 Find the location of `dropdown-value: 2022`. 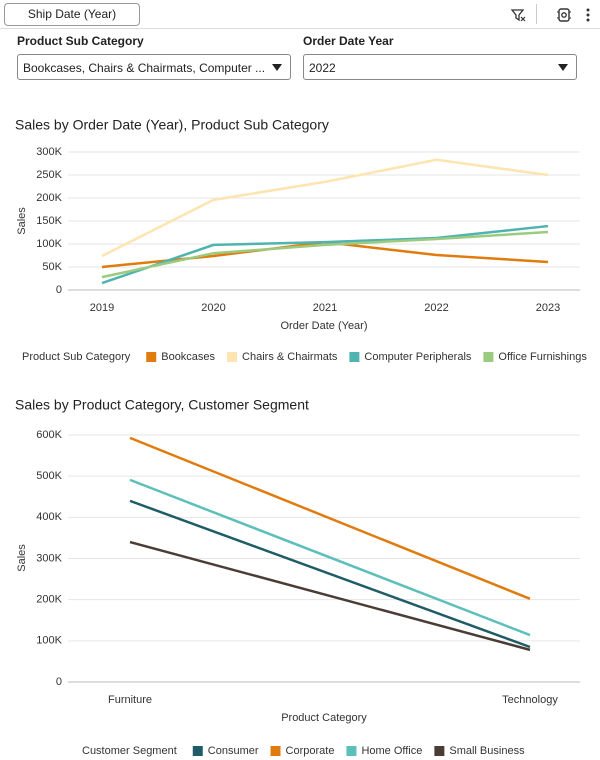

dropdown-value: 2022 is located at coordinates (322, 68).